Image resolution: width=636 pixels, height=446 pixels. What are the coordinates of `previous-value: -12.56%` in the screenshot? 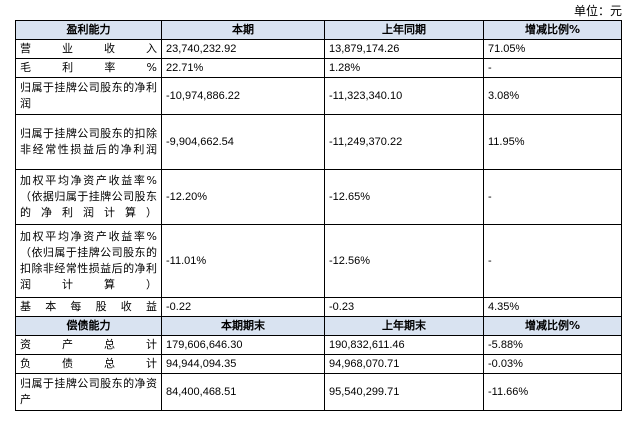 It's located at (404, 261).